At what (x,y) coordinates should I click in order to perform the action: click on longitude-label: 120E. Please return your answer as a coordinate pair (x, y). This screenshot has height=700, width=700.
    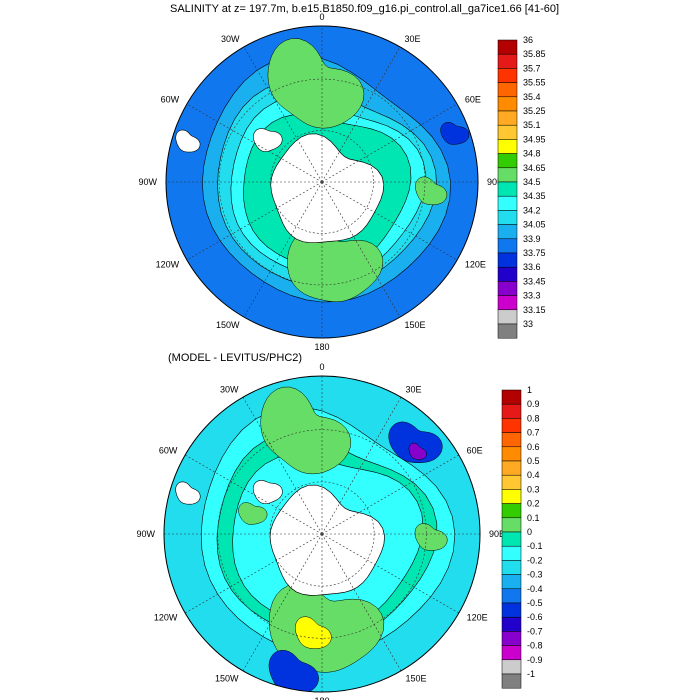
    Looking at the image, I should click on (475, 265).